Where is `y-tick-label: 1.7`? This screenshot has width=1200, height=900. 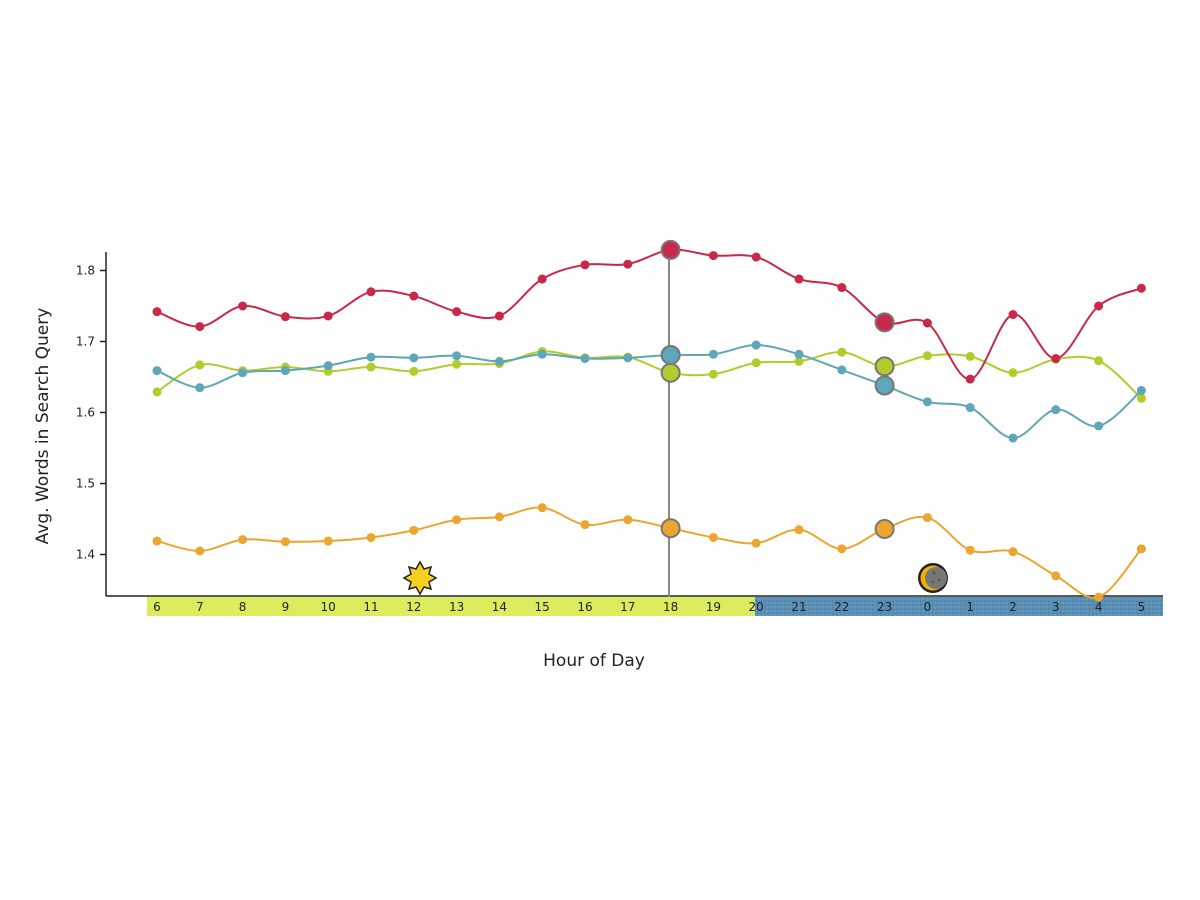 y-tick-label: 1.7 is located at coordinates (85, 342).